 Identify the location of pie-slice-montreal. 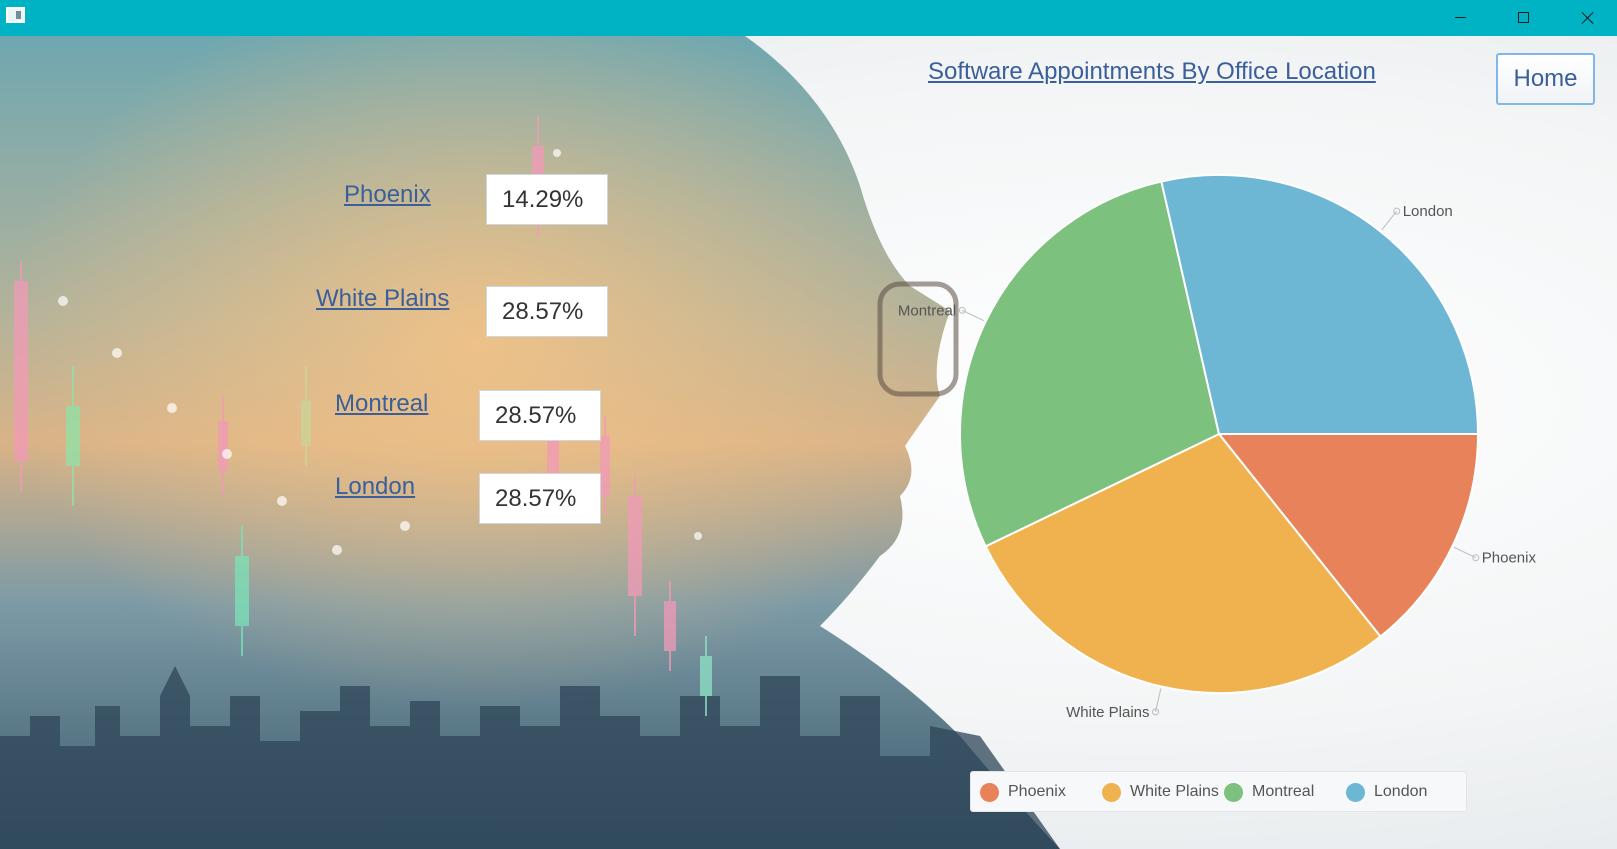
(1090, 364).